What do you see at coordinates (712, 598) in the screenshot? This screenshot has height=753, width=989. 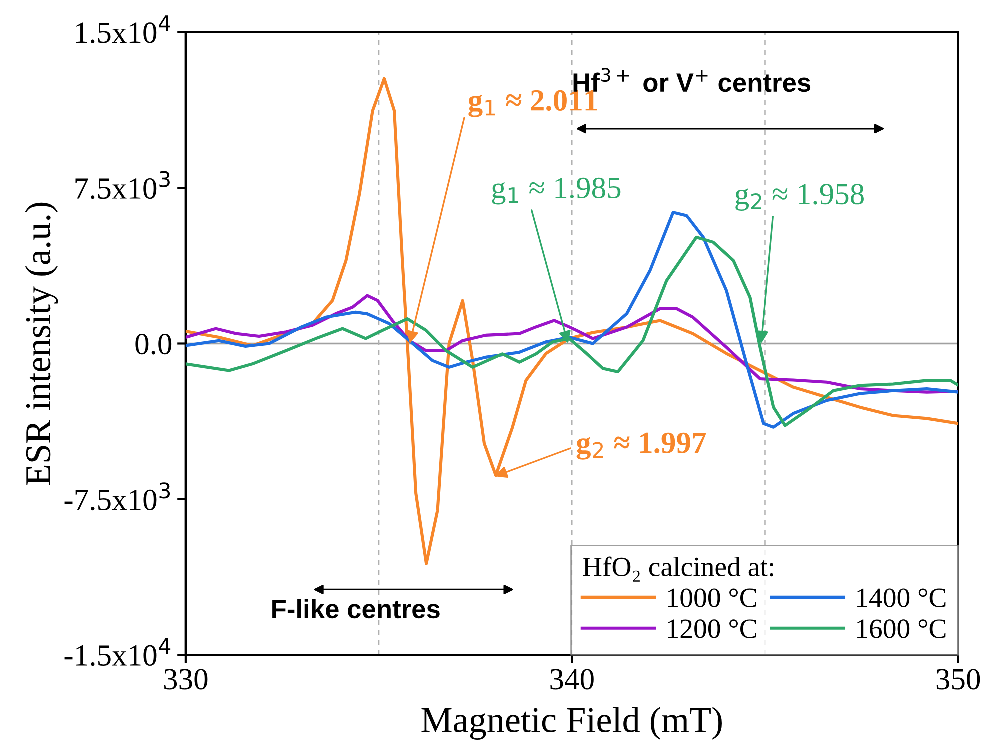 I see `legend-label: 1000 °C` at bounding box center [712, 598].